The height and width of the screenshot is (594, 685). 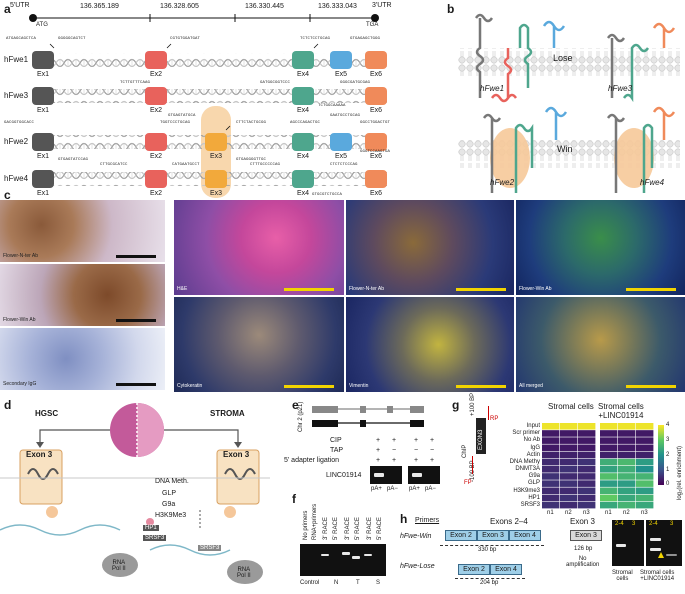 What do you see at coordinates (216, 193) in the screenshot?
I see `exon-label: Ex3` at bounding box center [216, 193].